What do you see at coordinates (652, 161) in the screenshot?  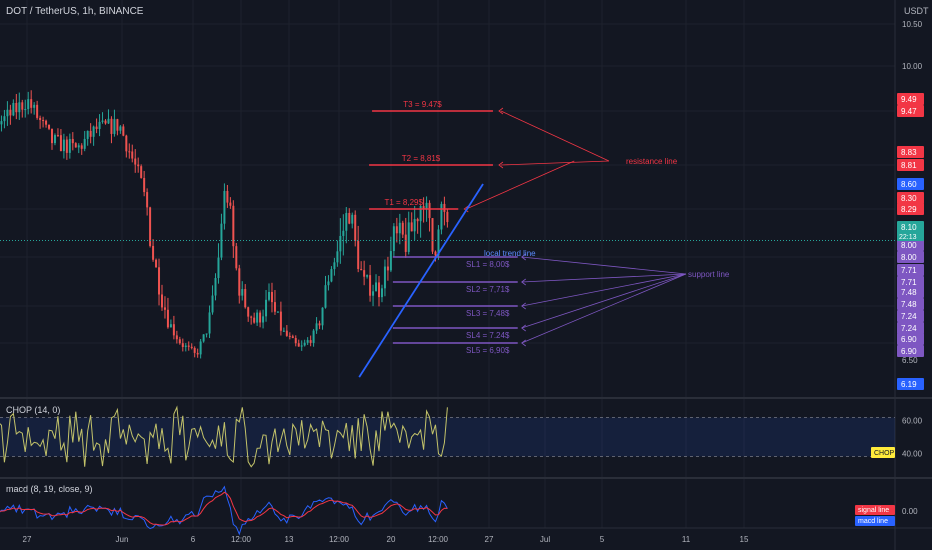 I see `resistance-note: resistance line` at bounding box center [652, 161].